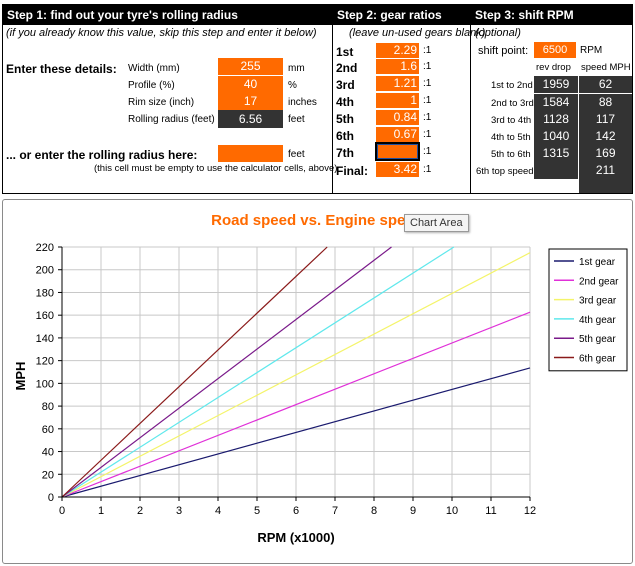 Image resolution: width=635 pixels, height=566 pixels. Describe the element at coordinates (397, 151) in the screenshot. I see `gear-7-input` at that location.